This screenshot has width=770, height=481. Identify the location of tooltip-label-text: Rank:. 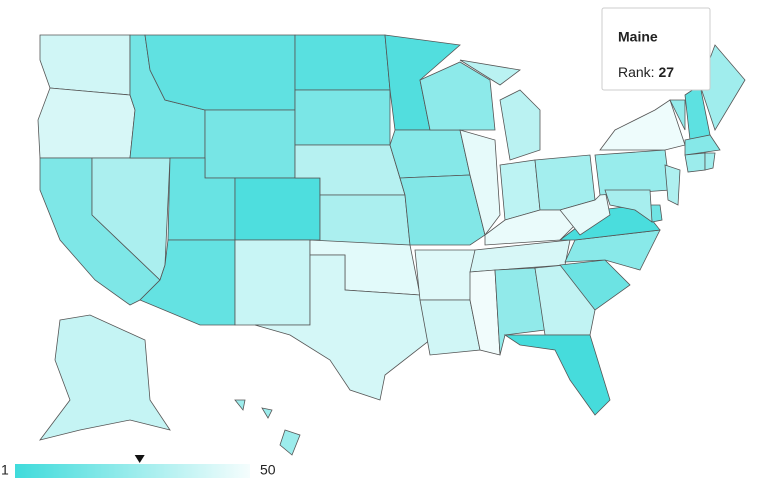
(636, 72).